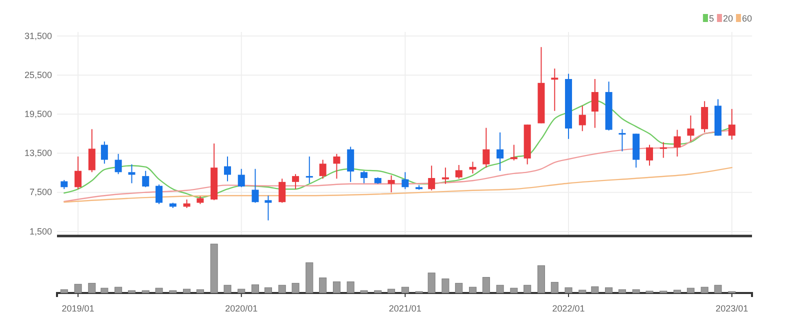  Describe the element at coordinates (38, 75) in the screenshot. I see `y-tick-label: 25,500` at that location.